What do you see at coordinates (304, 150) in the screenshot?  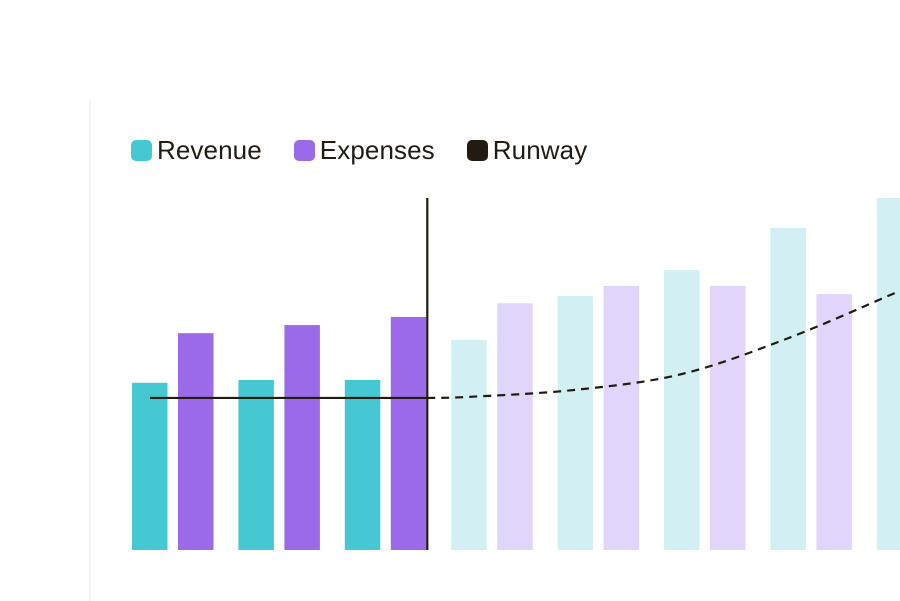 I see `legend-swatch-expenses` at bounding box center [304, 150].